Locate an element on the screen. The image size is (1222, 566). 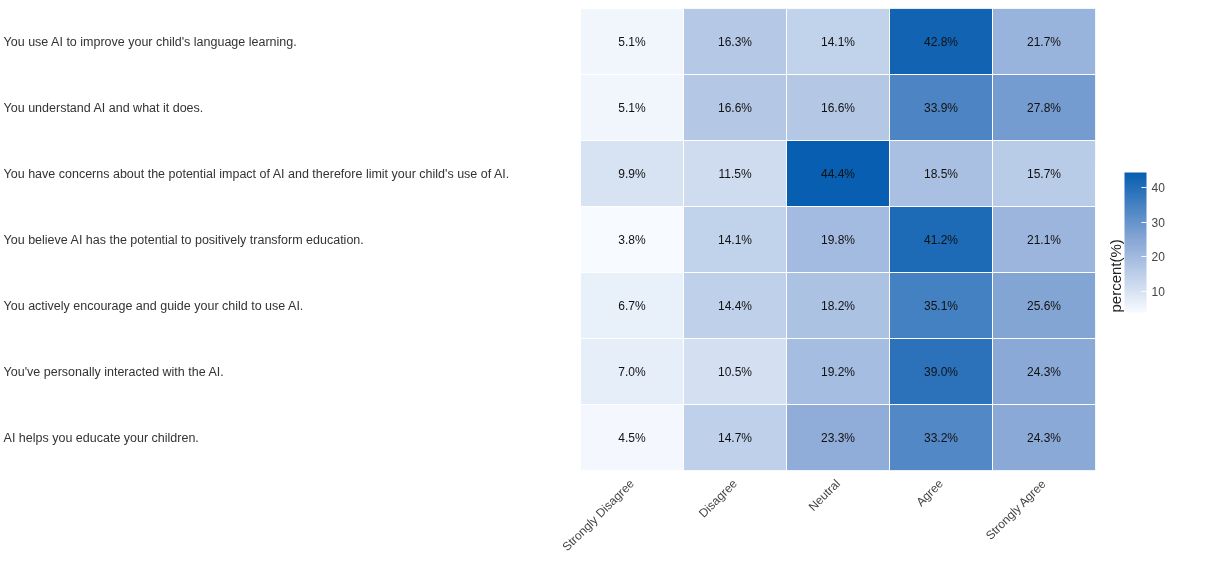
data-label: 27.8% is located at coordinates (1044, 107).